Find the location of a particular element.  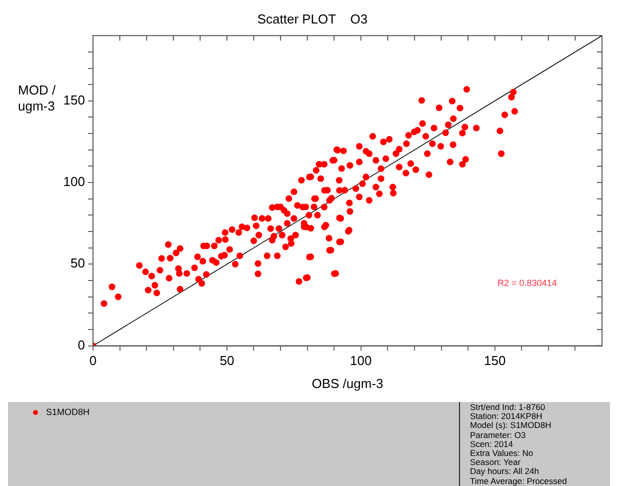

text: Scen: 2014 is located at coordinates (492, 444).